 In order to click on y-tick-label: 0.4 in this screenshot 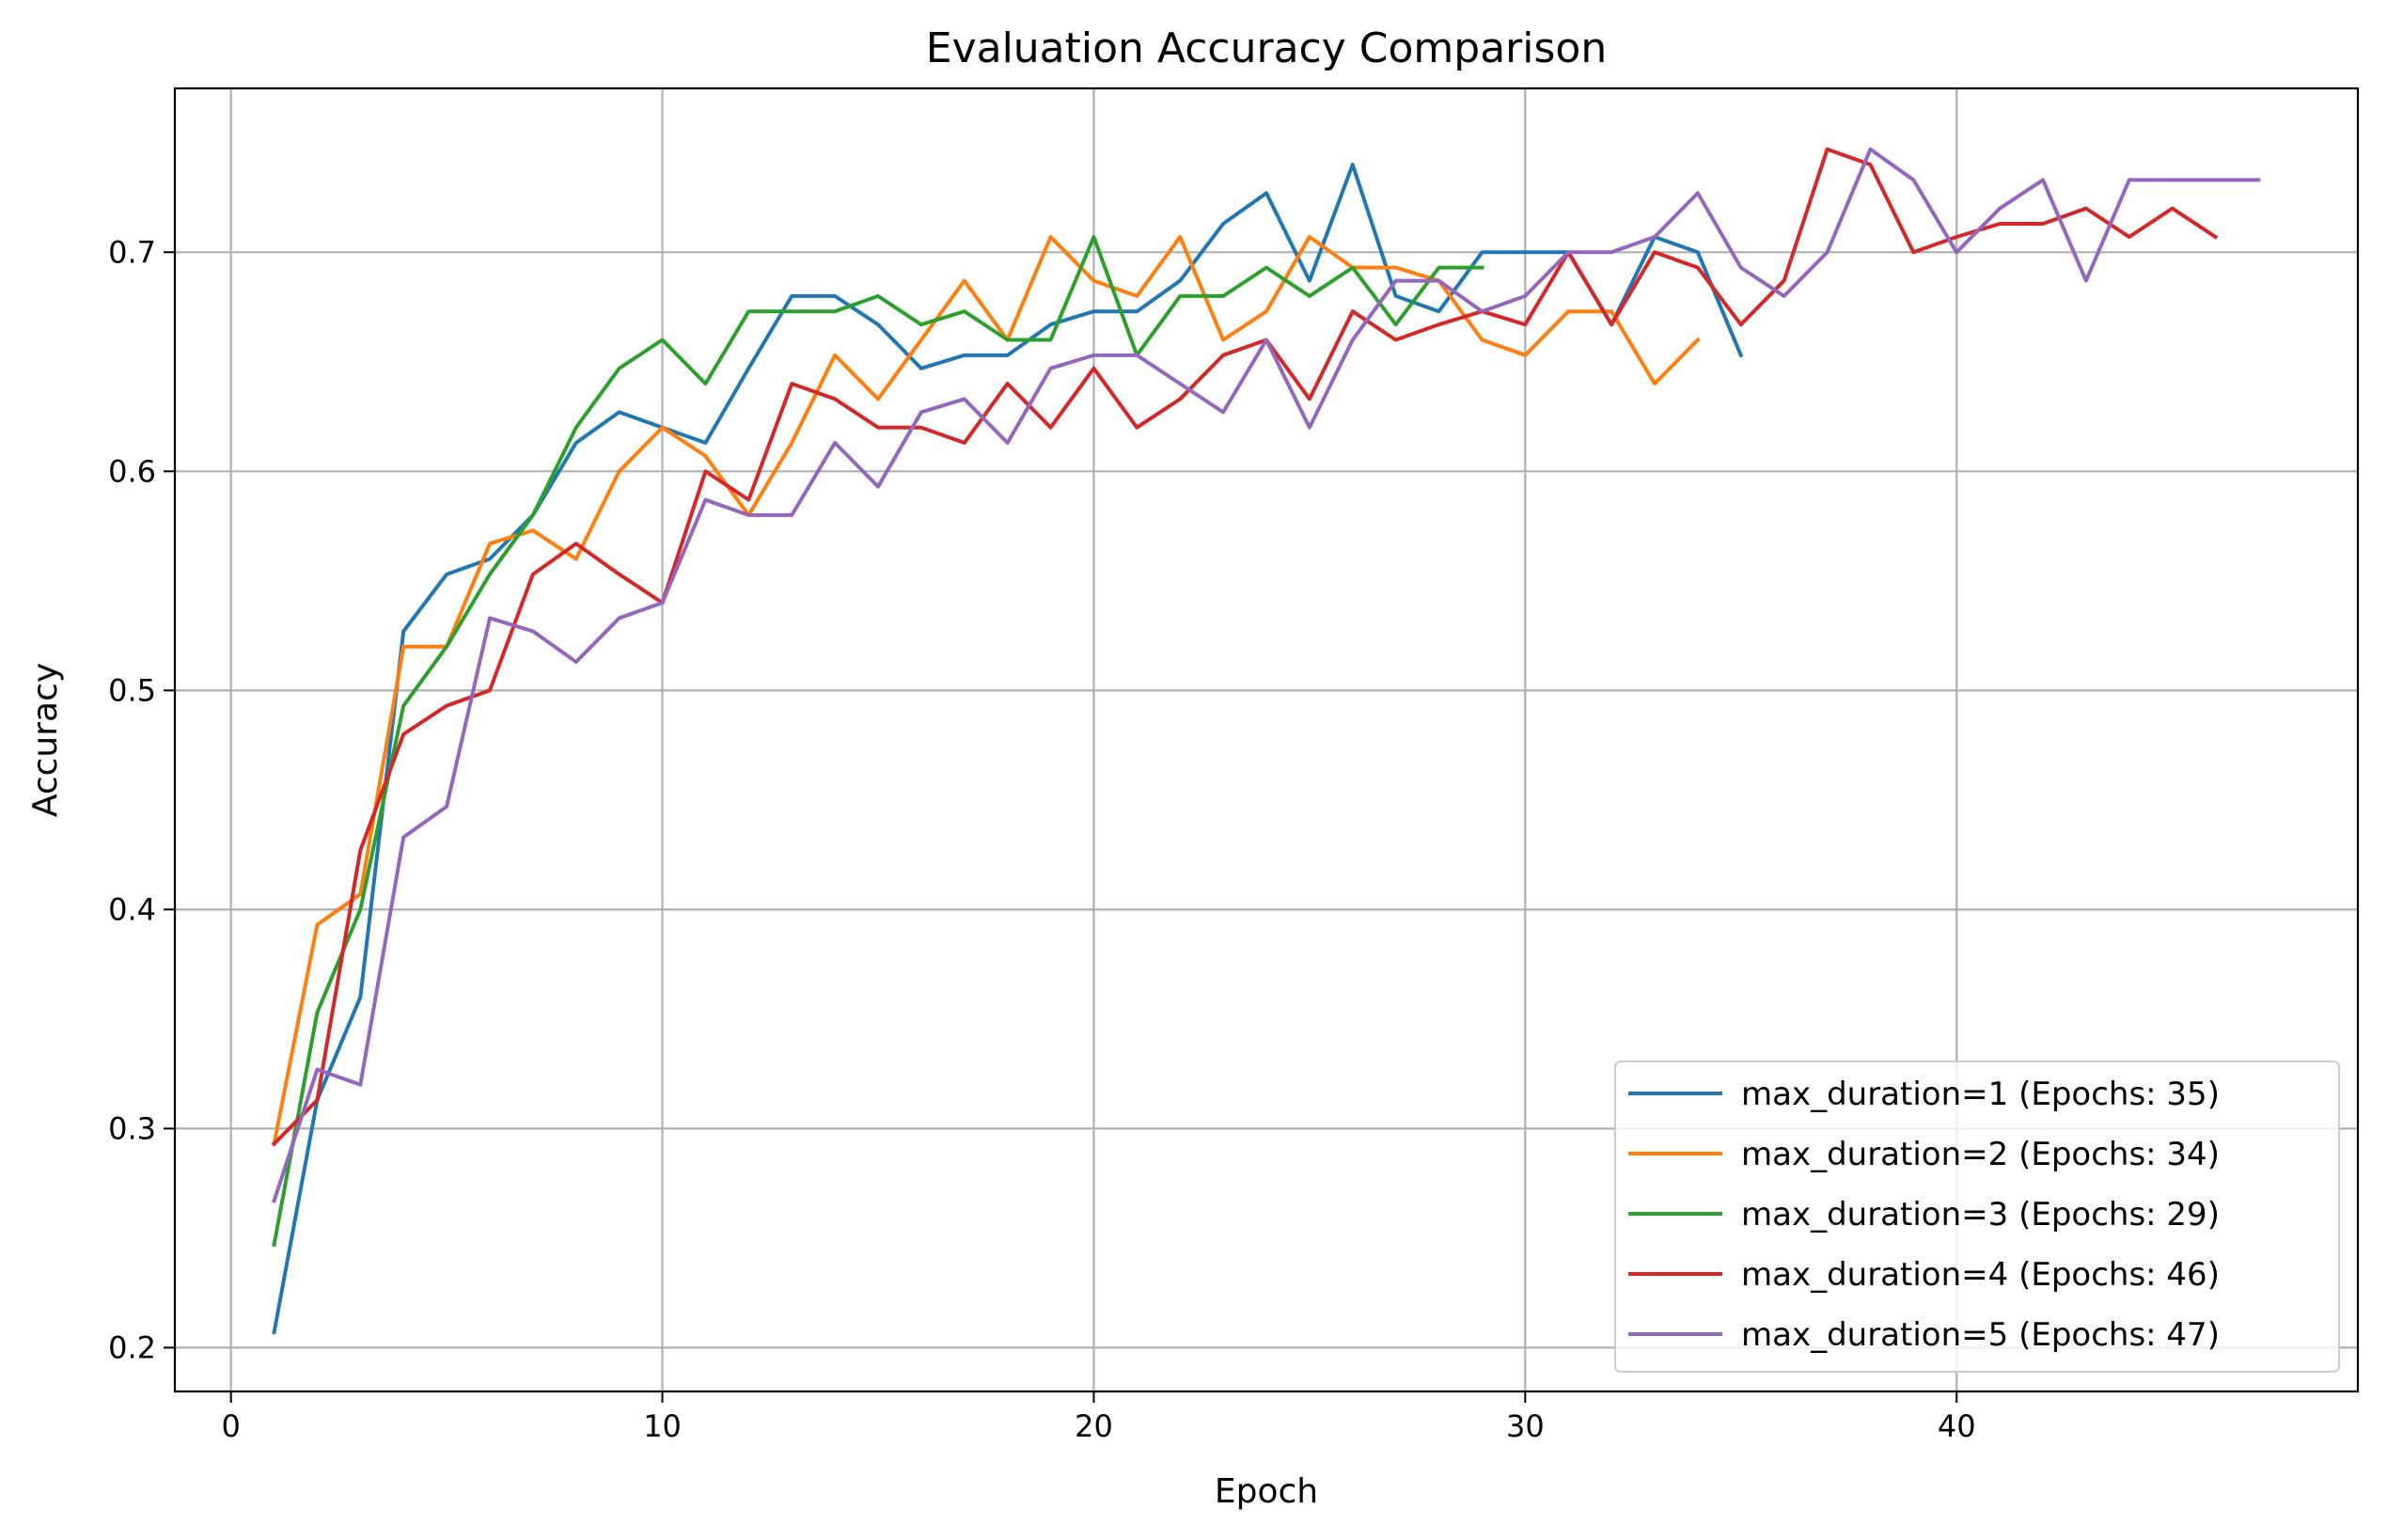, I will do `click(132, 909)`.